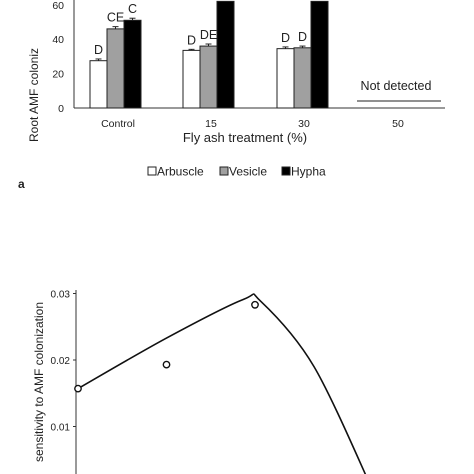 This screenshot has width=474, height=474. What do you see at coordinates (211, 124) in the screenshot?
I see `x-tick-label: 15` at bounding box center [211, 124].